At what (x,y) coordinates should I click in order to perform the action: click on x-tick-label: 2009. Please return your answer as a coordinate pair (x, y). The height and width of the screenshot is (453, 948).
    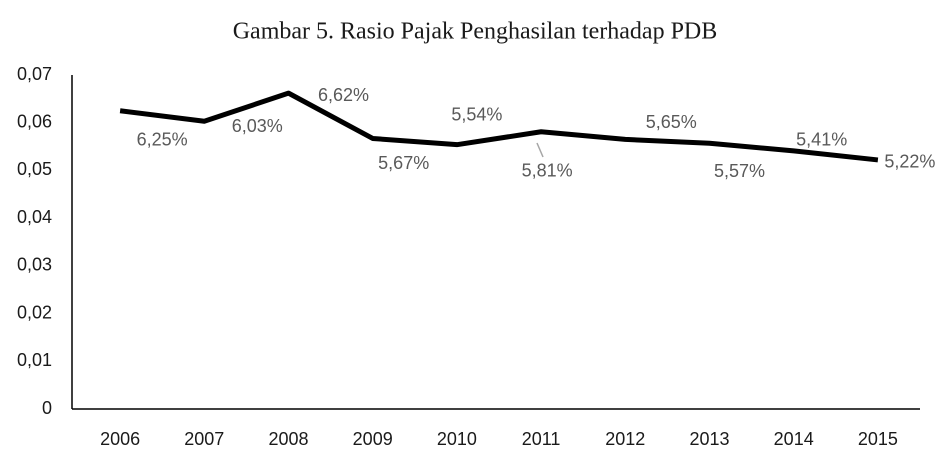
    Looking at the image, I should click on (373, 439).